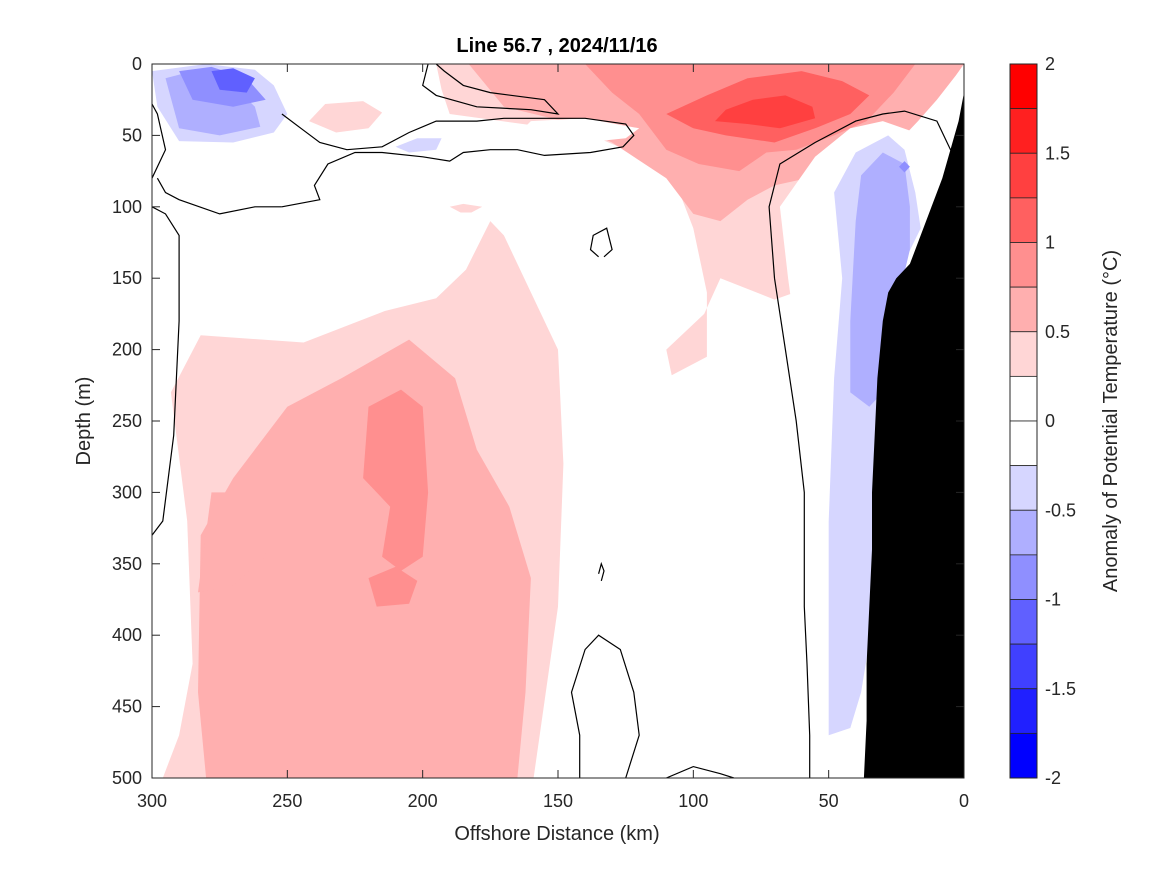 The width and height of the screenshot is (1167, 875). What do you see at coordinates (137, 64) in the screenshot?
I see `y-tick-label: 0` at bounding box center [137, 64].